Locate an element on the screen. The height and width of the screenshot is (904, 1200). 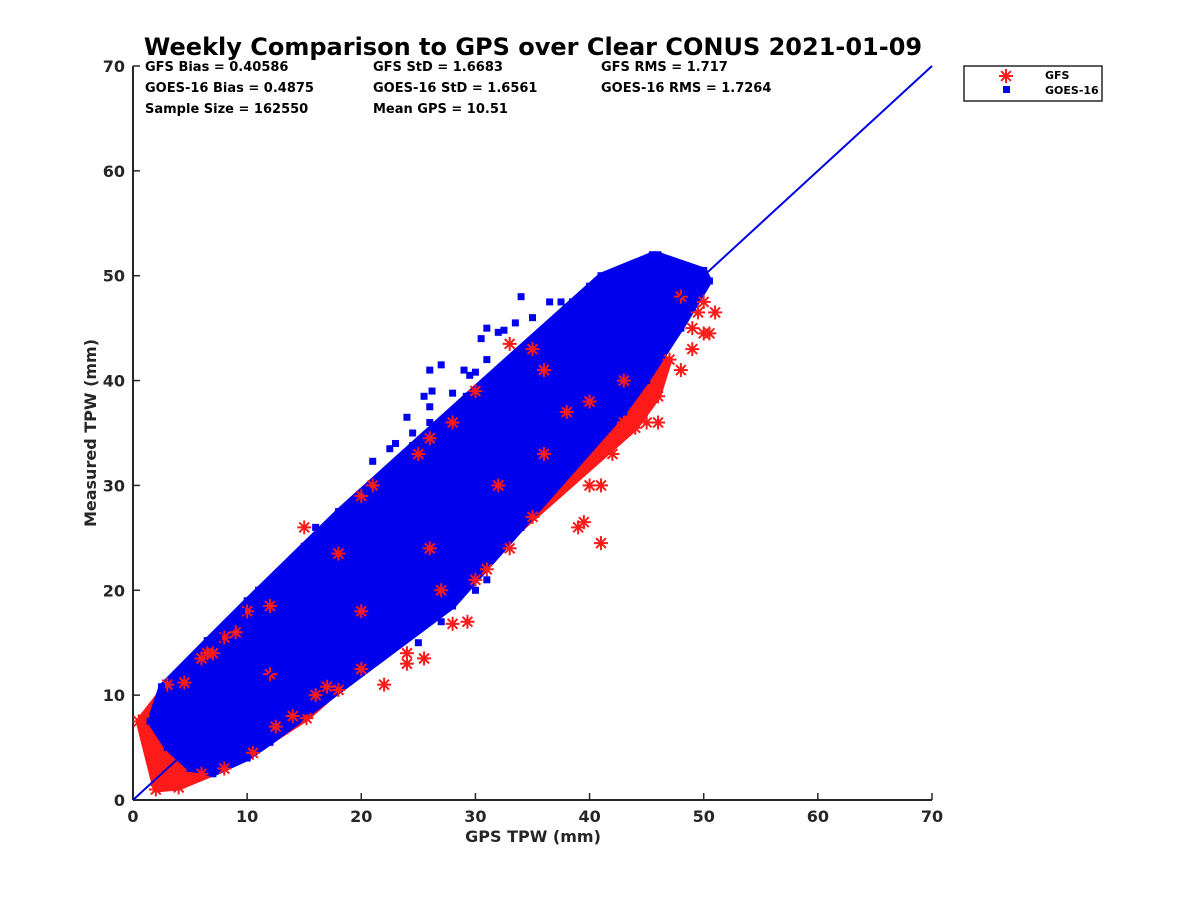
legend: GFS GOES-16 is located at coordinates (1033, 83).